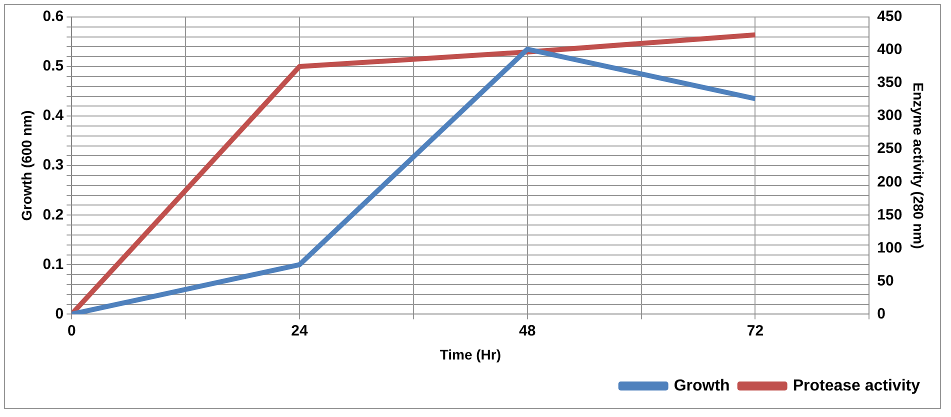 The image size is (951, 417). What do you see at coordinates (889, 215) in the screenshot?
I see `y2-tick-label: 150` at bounding box center [889, 215].